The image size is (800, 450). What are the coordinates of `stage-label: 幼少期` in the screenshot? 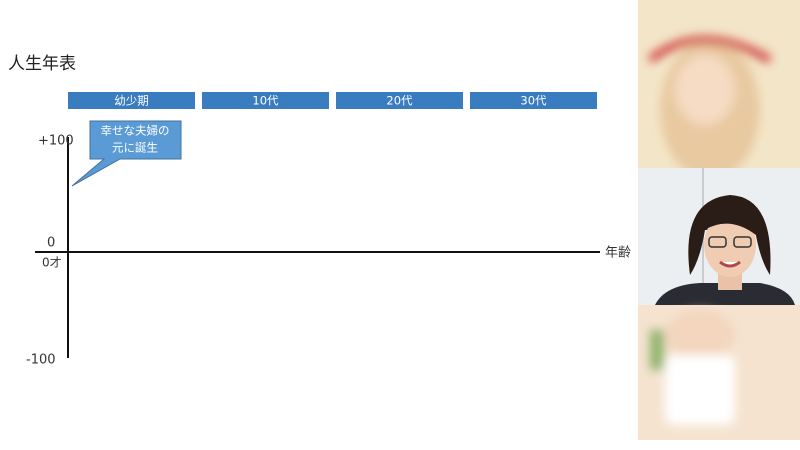 It's located at (131, 101).